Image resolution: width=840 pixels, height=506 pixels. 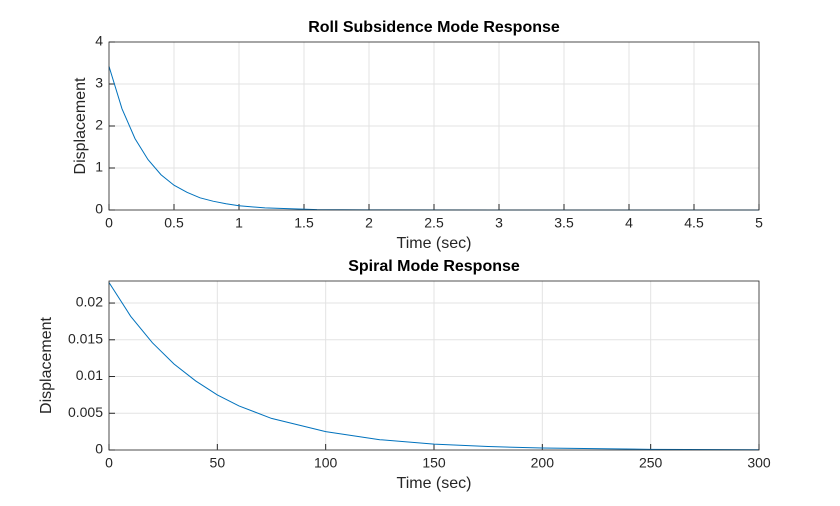 I want to click on x-tick-label: 4.5, so click(x=694, y=223).